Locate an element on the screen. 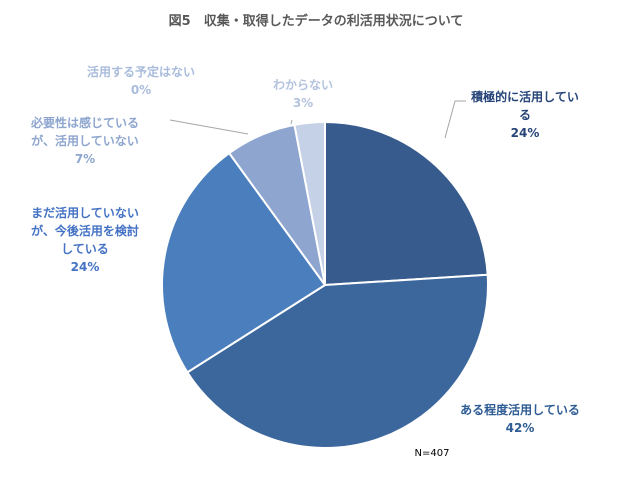 This screenshot has height=487, width=618. slice-label: が、活用していない is located at coordinates (84, 140).